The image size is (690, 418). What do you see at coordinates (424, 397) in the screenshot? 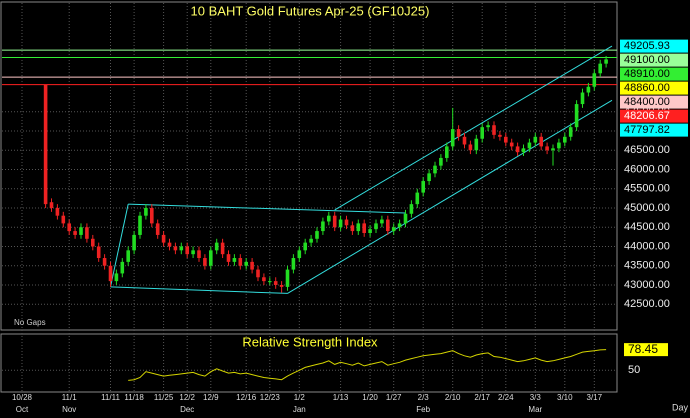
I see `x-tick-label: 2/3` at bounding box center [424, 397].